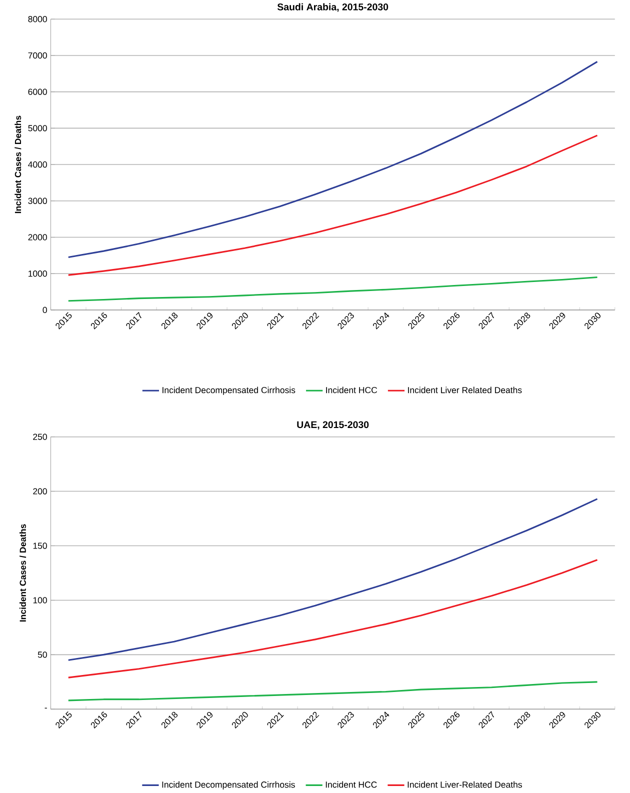 The width and height of the screenshot is (630, 793). Describe the element at coordinates (465, 784) in the screenshot. I see `legend-label: Incident Liver-Related Deaths` at that location.